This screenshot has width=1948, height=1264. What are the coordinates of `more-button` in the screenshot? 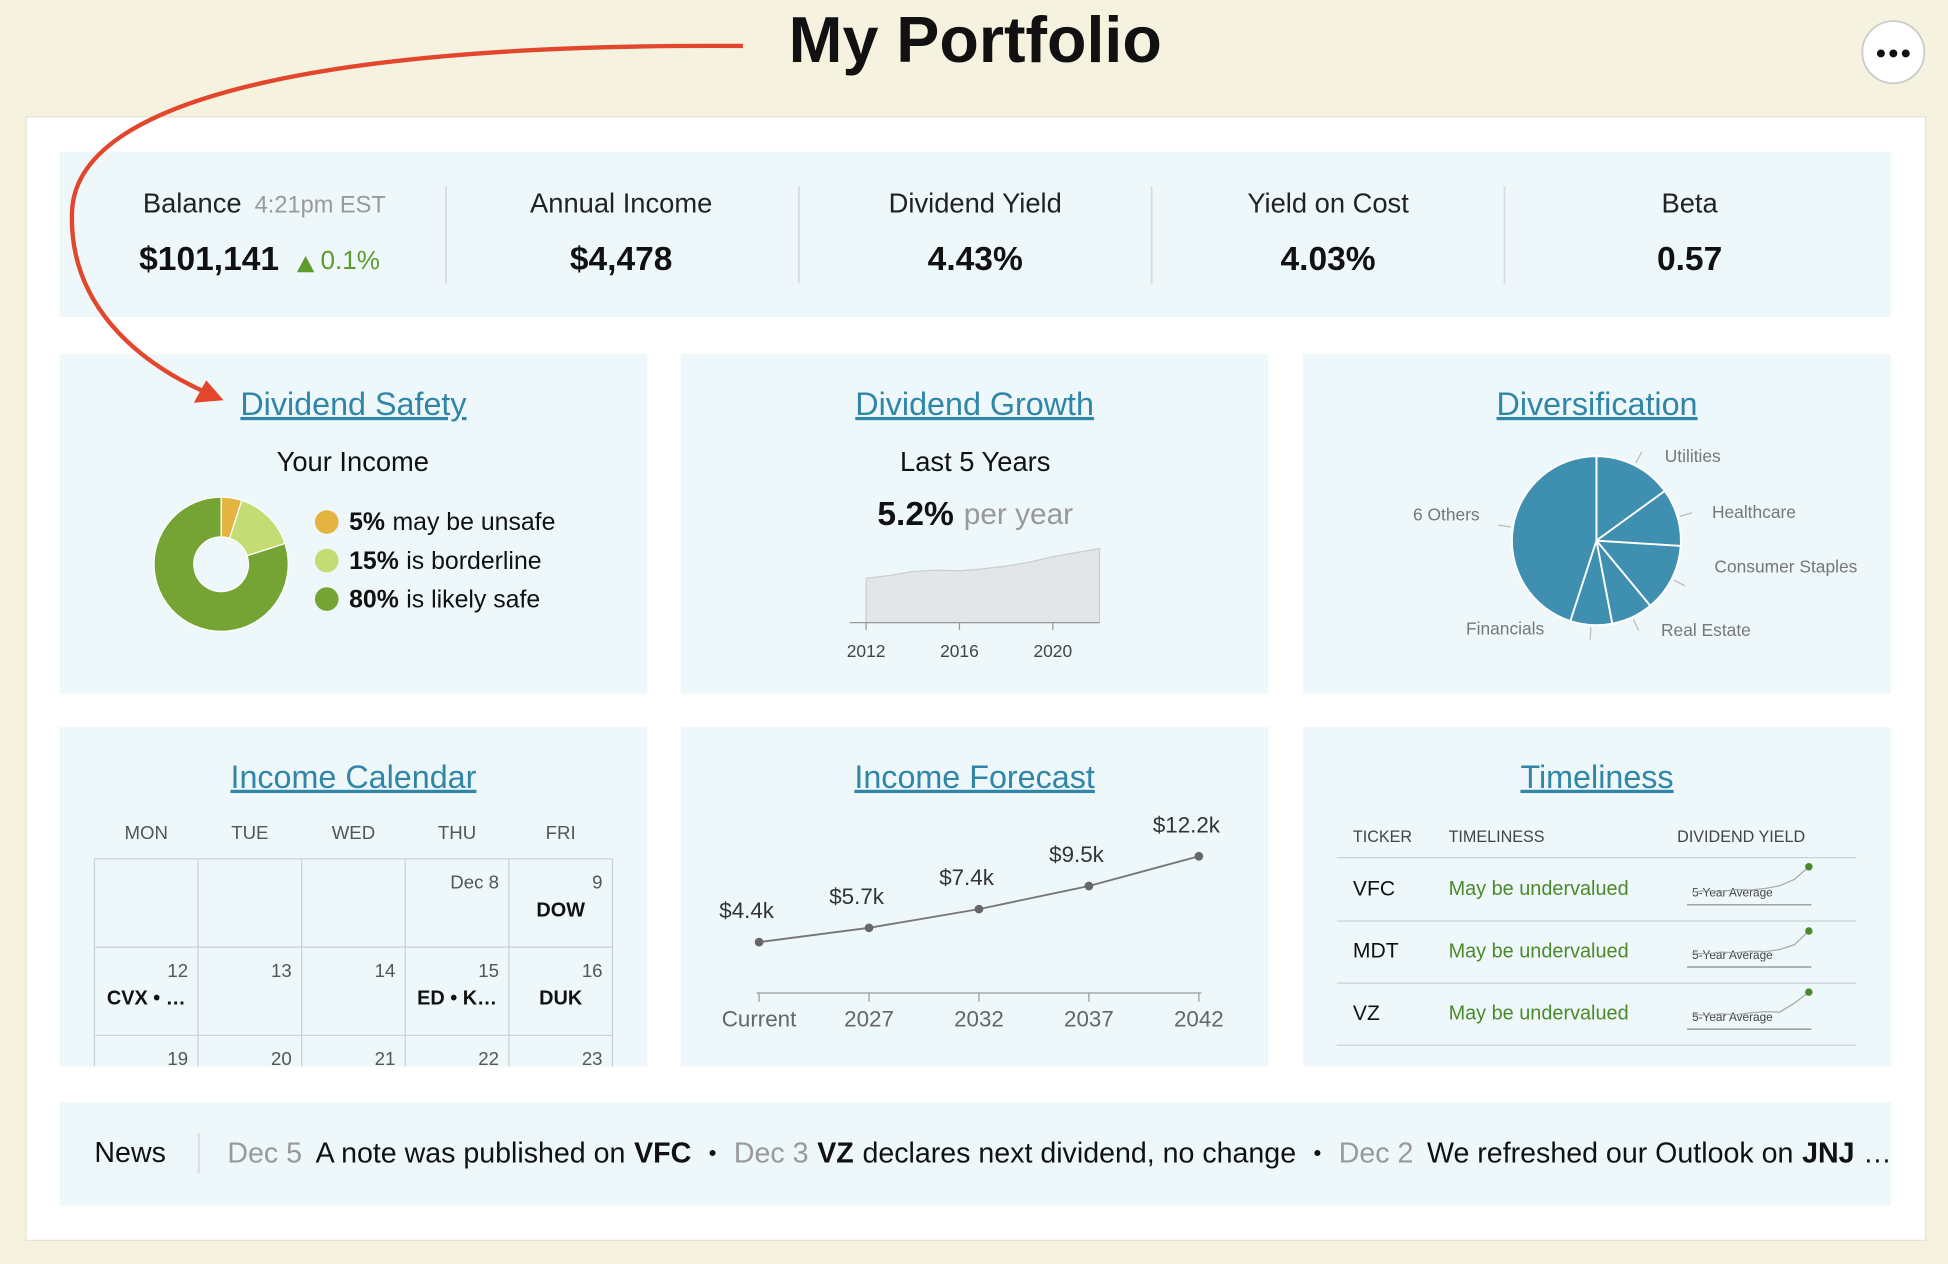 It's located at (1893, 52).